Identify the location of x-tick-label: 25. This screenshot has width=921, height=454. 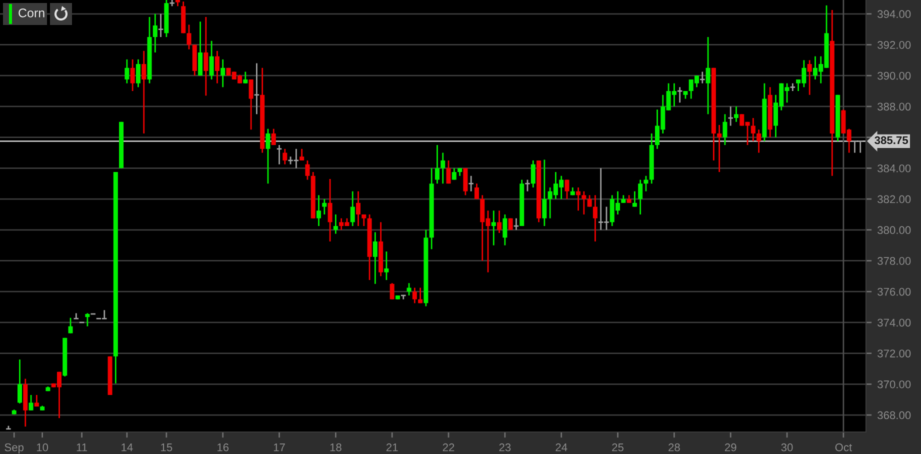
(618, 447).